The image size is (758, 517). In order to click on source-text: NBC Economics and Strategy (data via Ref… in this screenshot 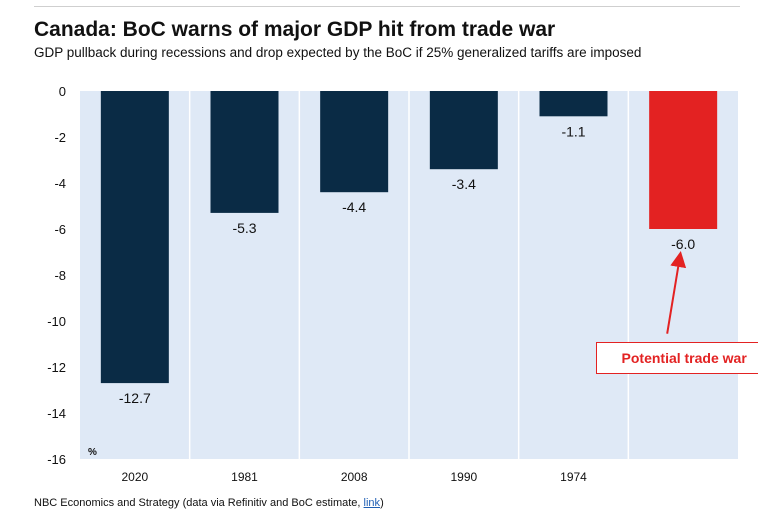, I will do `click(197, 503)`.